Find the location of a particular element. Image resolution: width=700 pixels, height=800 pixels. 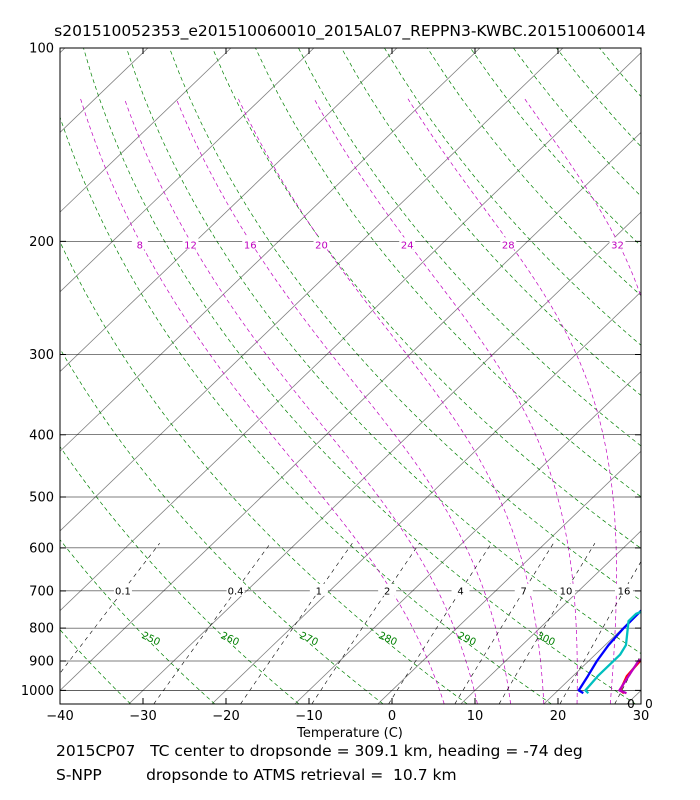

moist-adiabat-label: 16 is located at coordinates (250, 245).